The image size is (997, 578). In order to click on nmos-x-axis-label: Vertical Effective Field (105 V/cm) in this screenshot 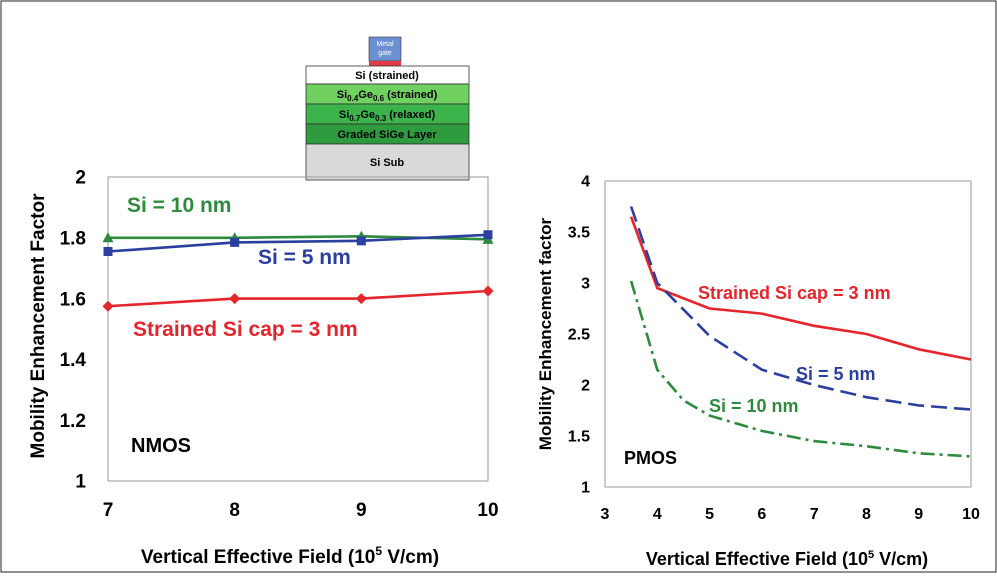, I will do `click(290, 556)`.